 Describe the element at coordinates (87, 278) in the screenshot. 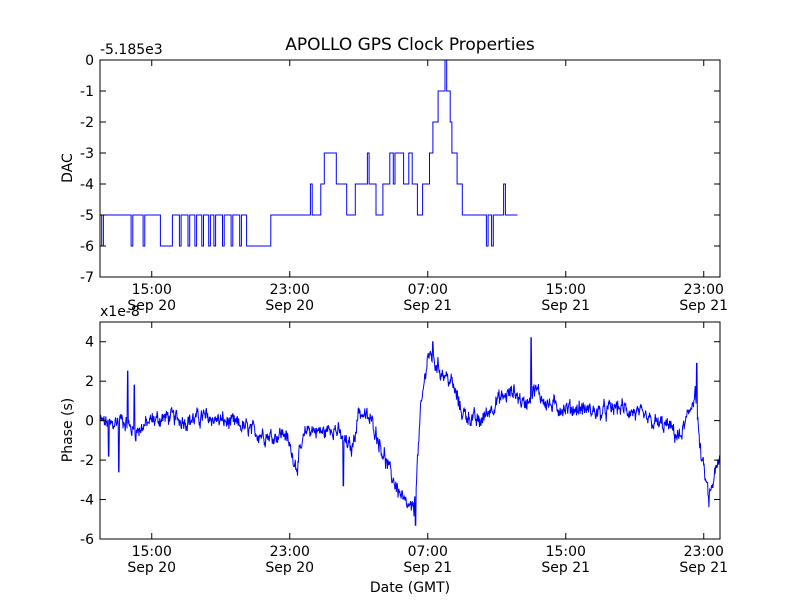

I see `y-tick-label: -7` at that location.